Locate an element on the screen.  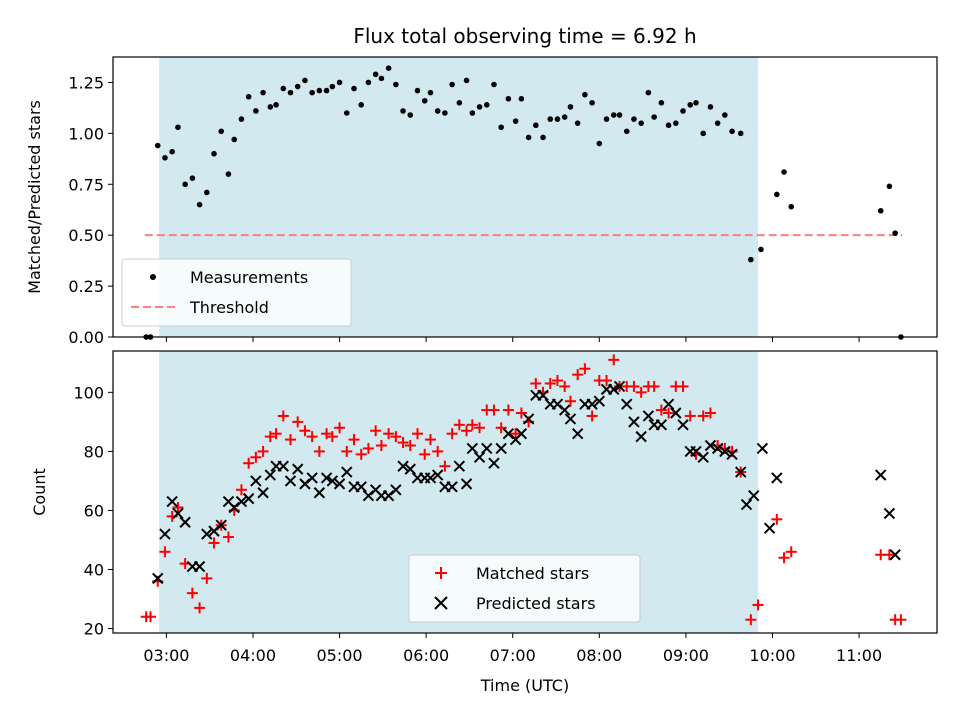
top-legend: Measurements Threshold is located at coordinates (236, 292).